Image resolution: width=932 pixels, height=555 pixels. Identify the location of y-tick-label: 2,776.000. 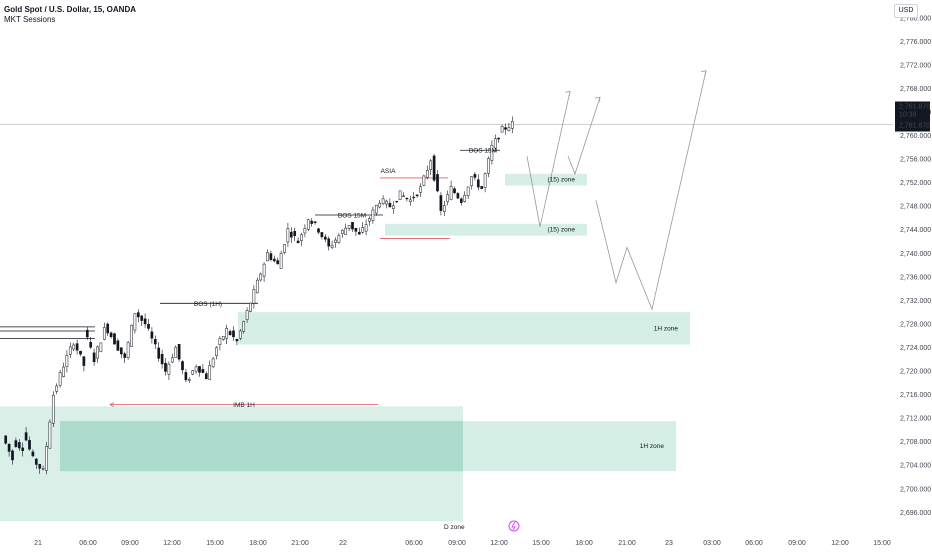
(915, 42).